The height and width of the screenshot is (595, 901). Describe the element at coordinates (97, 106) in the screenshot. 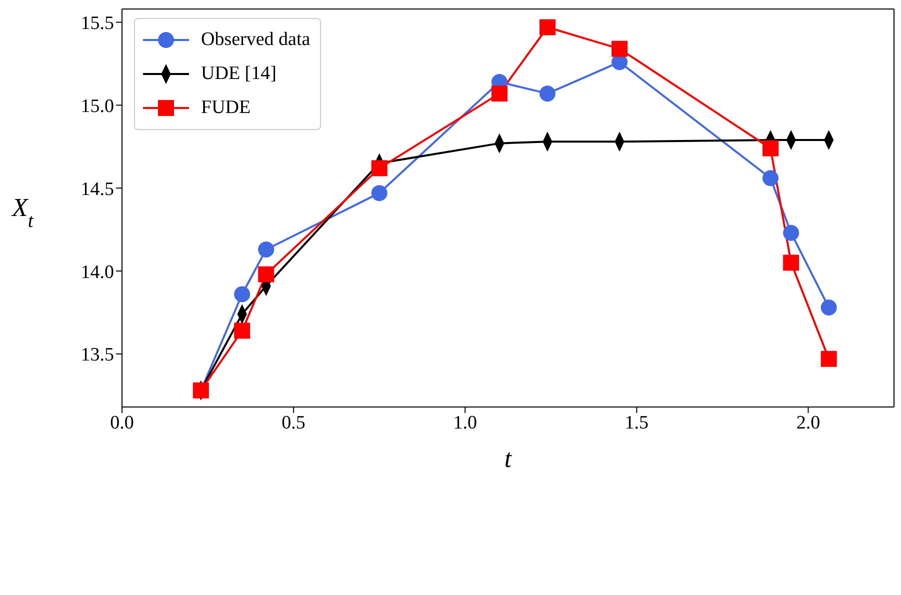

I see `y-tick-label: 15.0` at that location.